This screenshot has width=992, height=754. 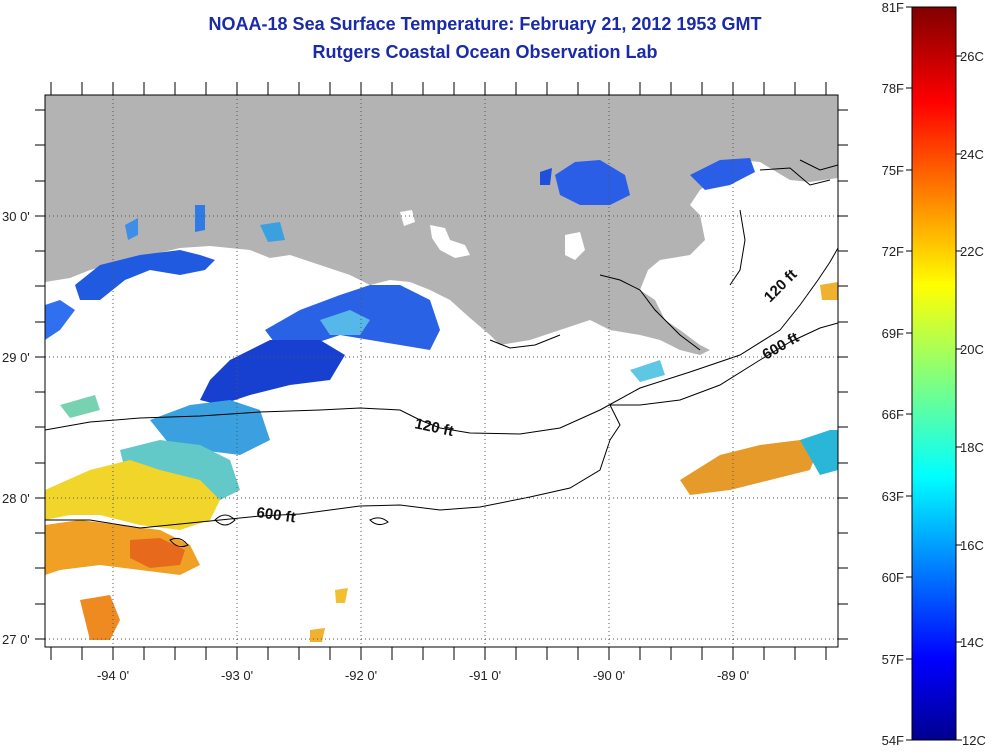 I want to click on colorbar-f-63: 63F, so click(x=893, y=496).